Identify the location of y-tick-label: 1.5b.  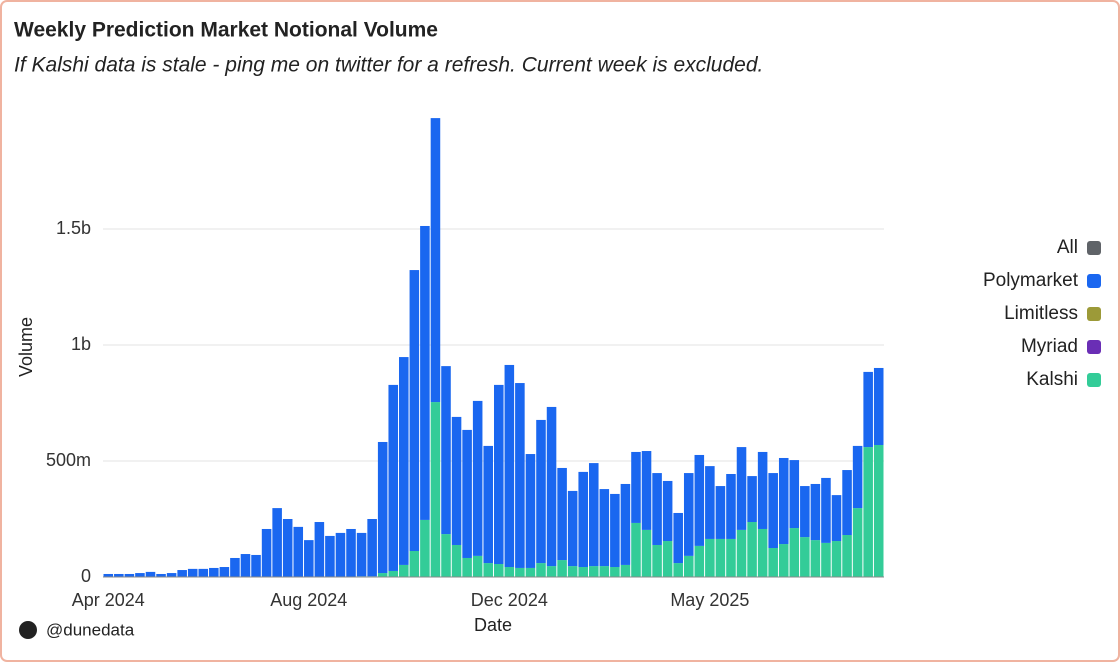
(73, 228).